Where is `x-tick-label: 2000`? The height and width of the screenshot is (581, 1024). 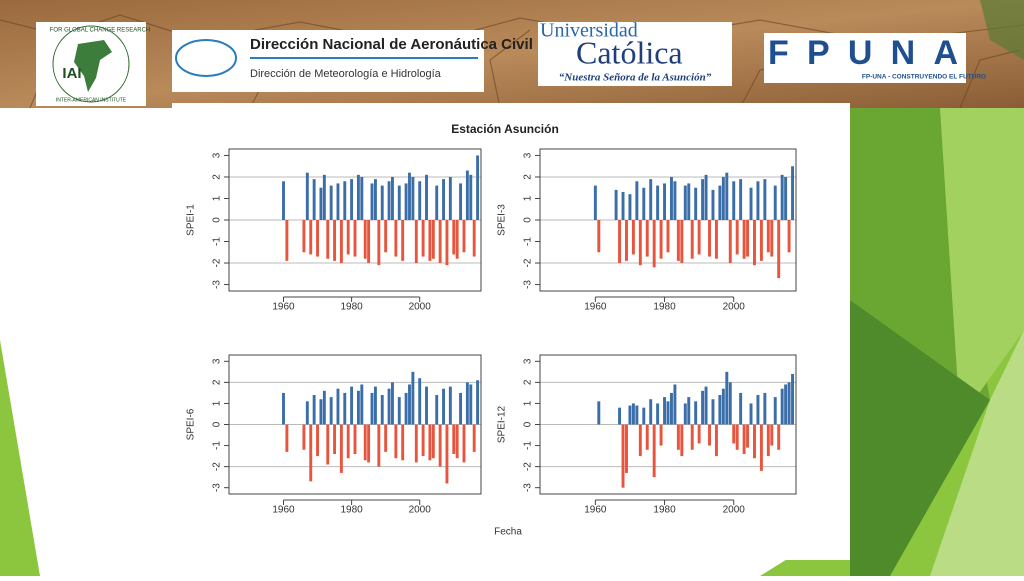 x-tick-label: 2000 is located at coordinates (734, 307).